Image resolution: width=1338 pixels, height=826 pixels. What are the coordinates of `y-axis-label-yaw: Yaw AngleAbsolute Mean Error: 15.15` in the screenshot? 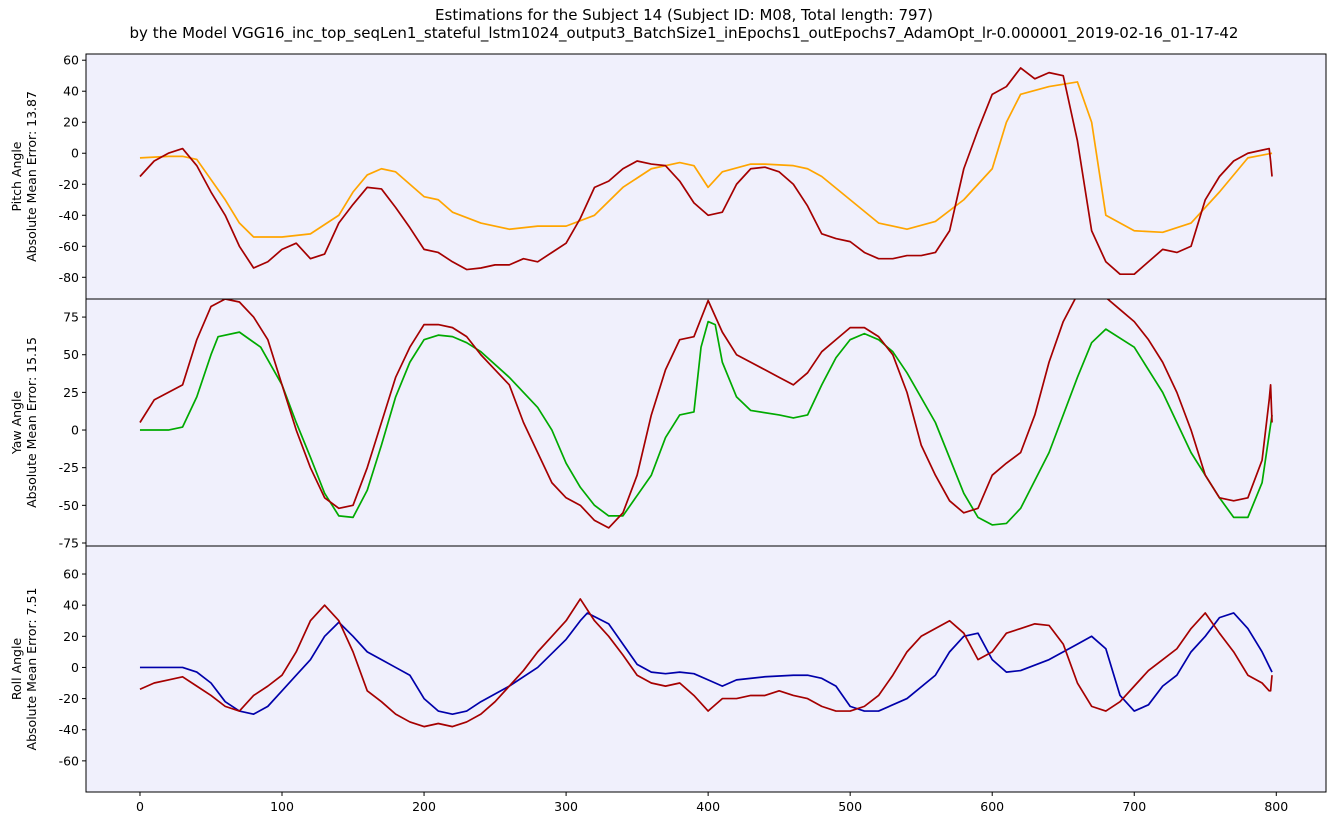 It's located at (24, 422).